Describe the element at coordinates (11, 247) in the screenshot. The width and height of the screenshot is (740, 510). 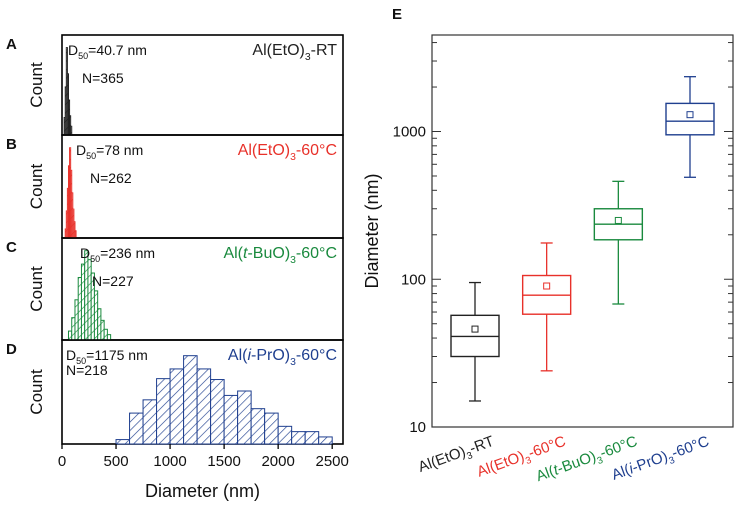
I see `panel-letter: C` at that location.